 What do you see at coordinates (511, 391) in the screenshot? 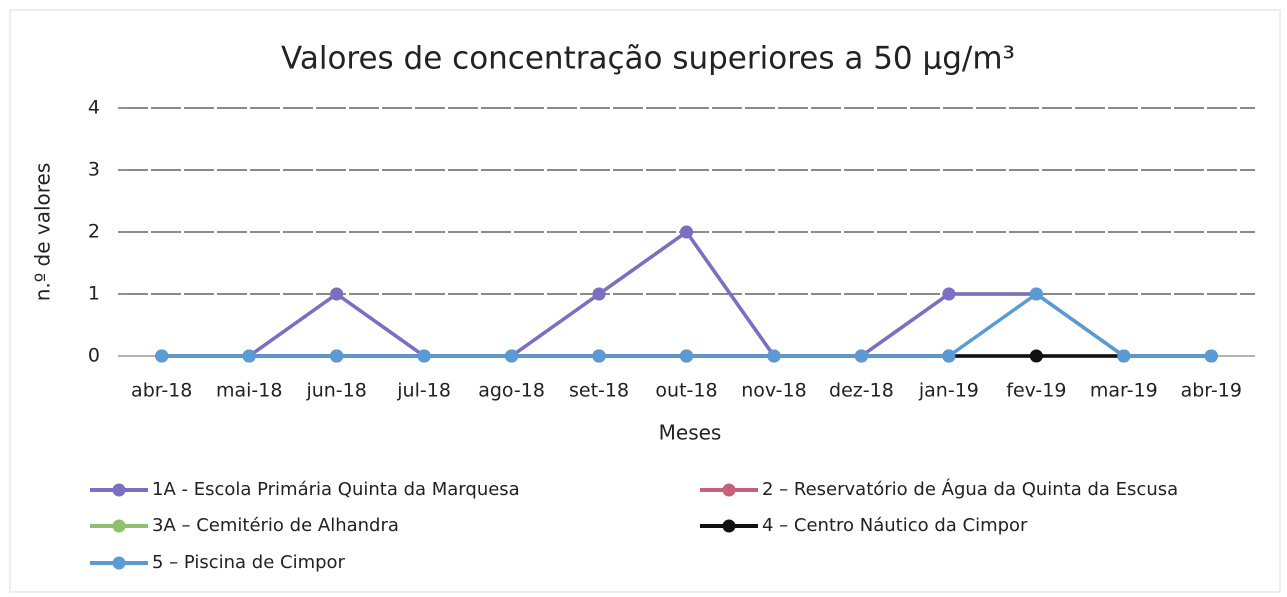
I see `x-tick-label: ago-18` at bounding box center [511, 391].